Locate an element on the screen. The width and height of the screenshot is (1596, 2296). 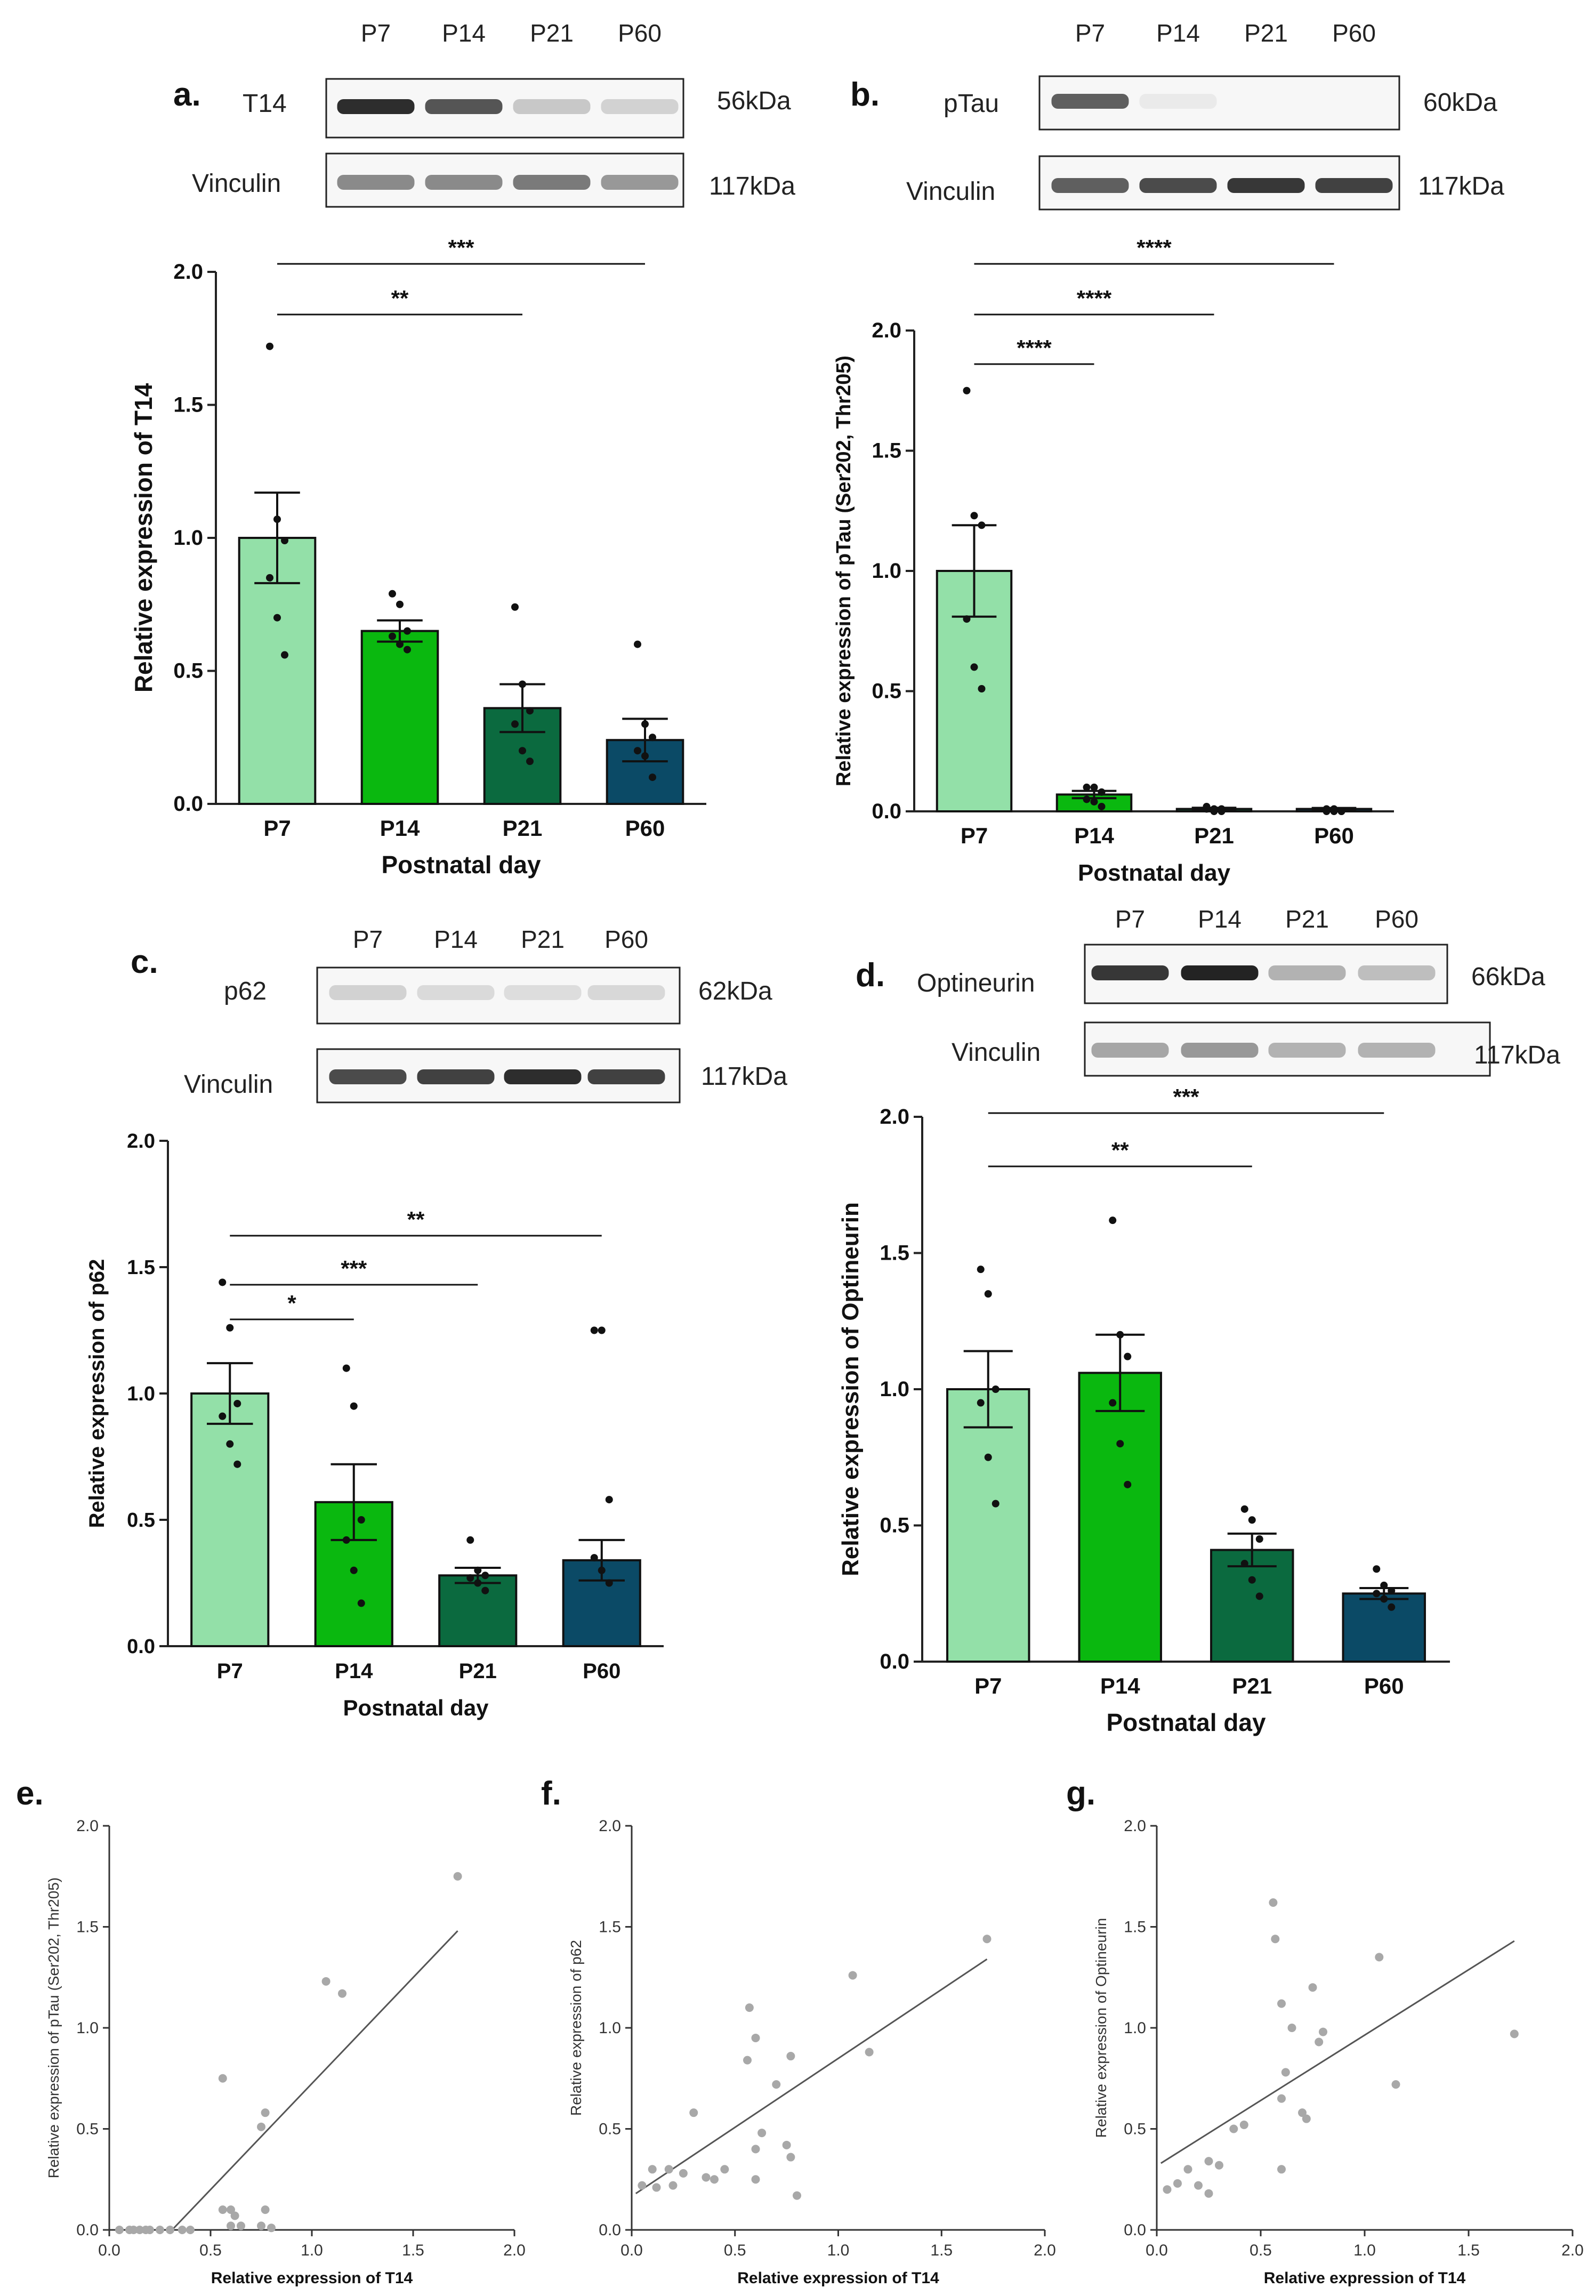
x-tick-label: 0.5 is located at coordinates (735, 2250).